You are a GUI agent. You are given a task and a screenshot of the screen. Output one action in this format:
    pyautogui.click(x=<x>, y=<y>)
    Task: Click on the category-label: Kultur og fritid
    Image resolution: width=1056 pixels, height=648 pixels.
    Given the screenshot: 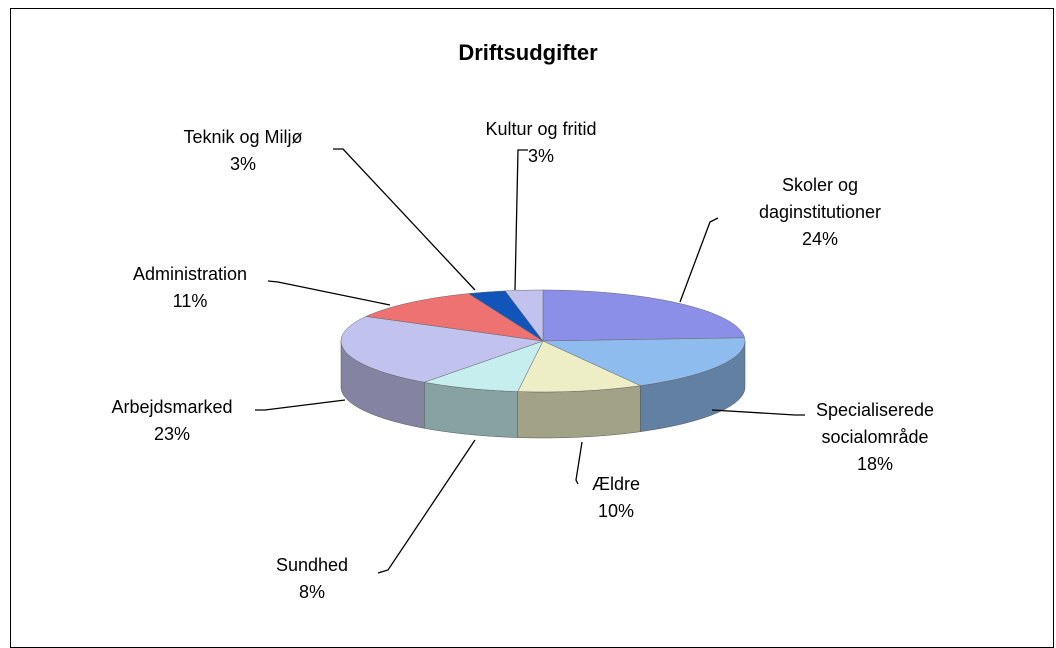 What is the action you would take?
    pyautogui.click(x=541, y=129)
    